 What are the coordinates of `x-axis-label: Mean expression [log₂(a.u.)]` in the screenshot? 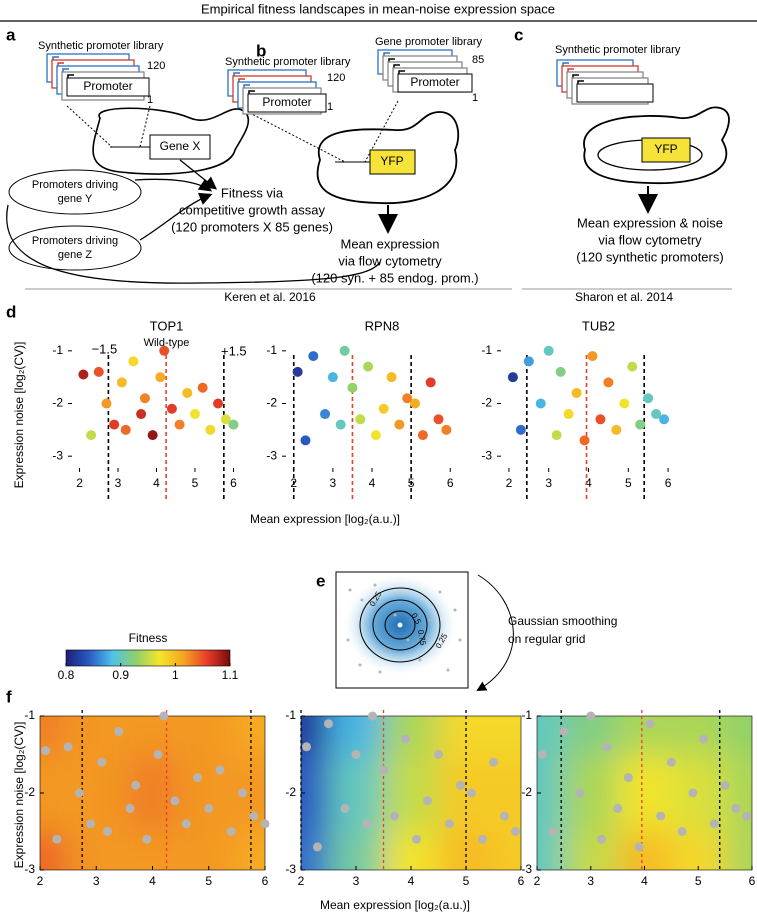 It's located at (395, 905).